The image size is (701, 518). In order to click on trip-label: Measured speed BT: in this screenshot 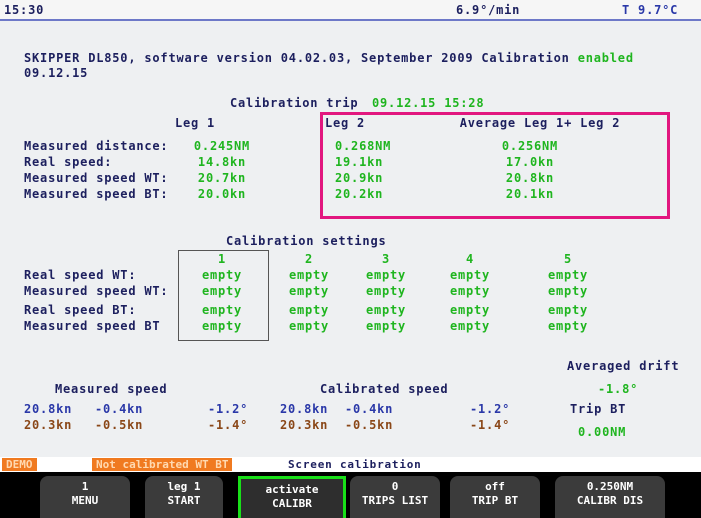, I will do `click(96, 194)`.